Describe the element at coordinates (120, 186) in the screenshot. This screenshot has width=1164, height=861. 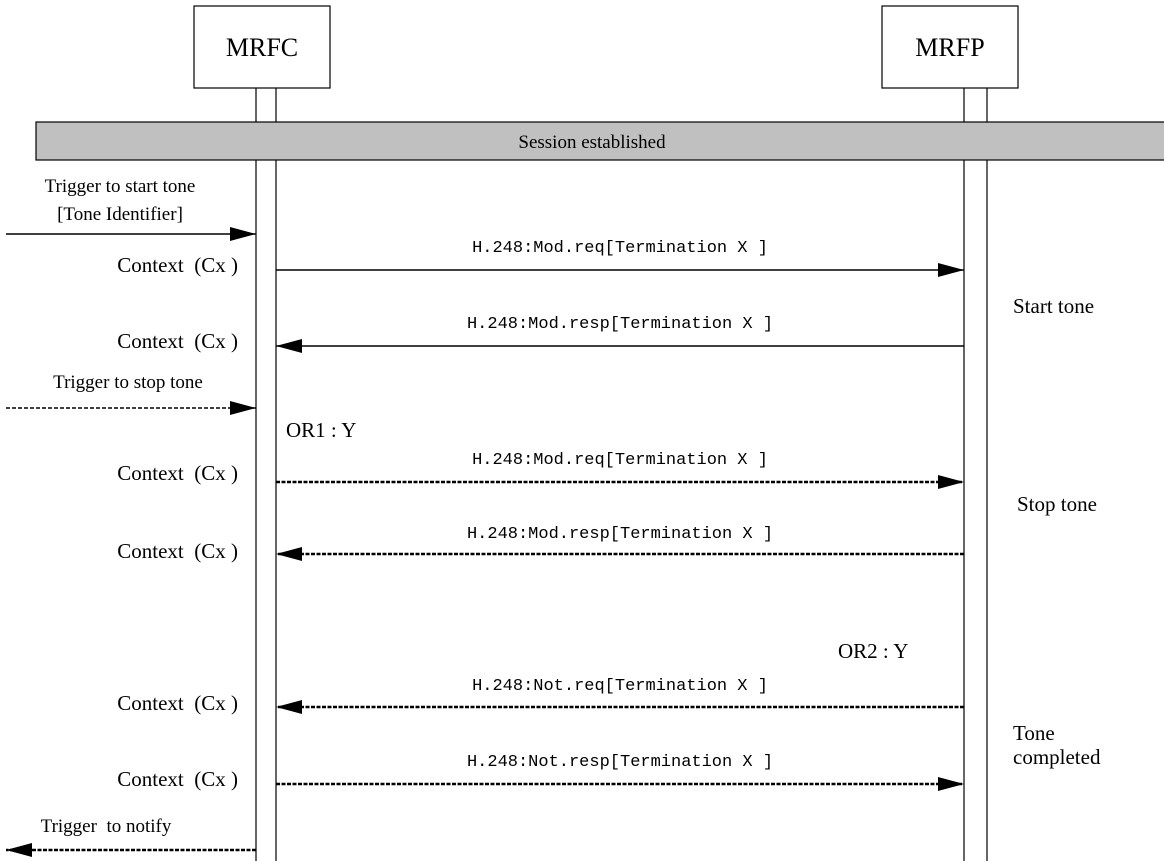
I see `trigger-start-label: Trigger to start tone` at that location.